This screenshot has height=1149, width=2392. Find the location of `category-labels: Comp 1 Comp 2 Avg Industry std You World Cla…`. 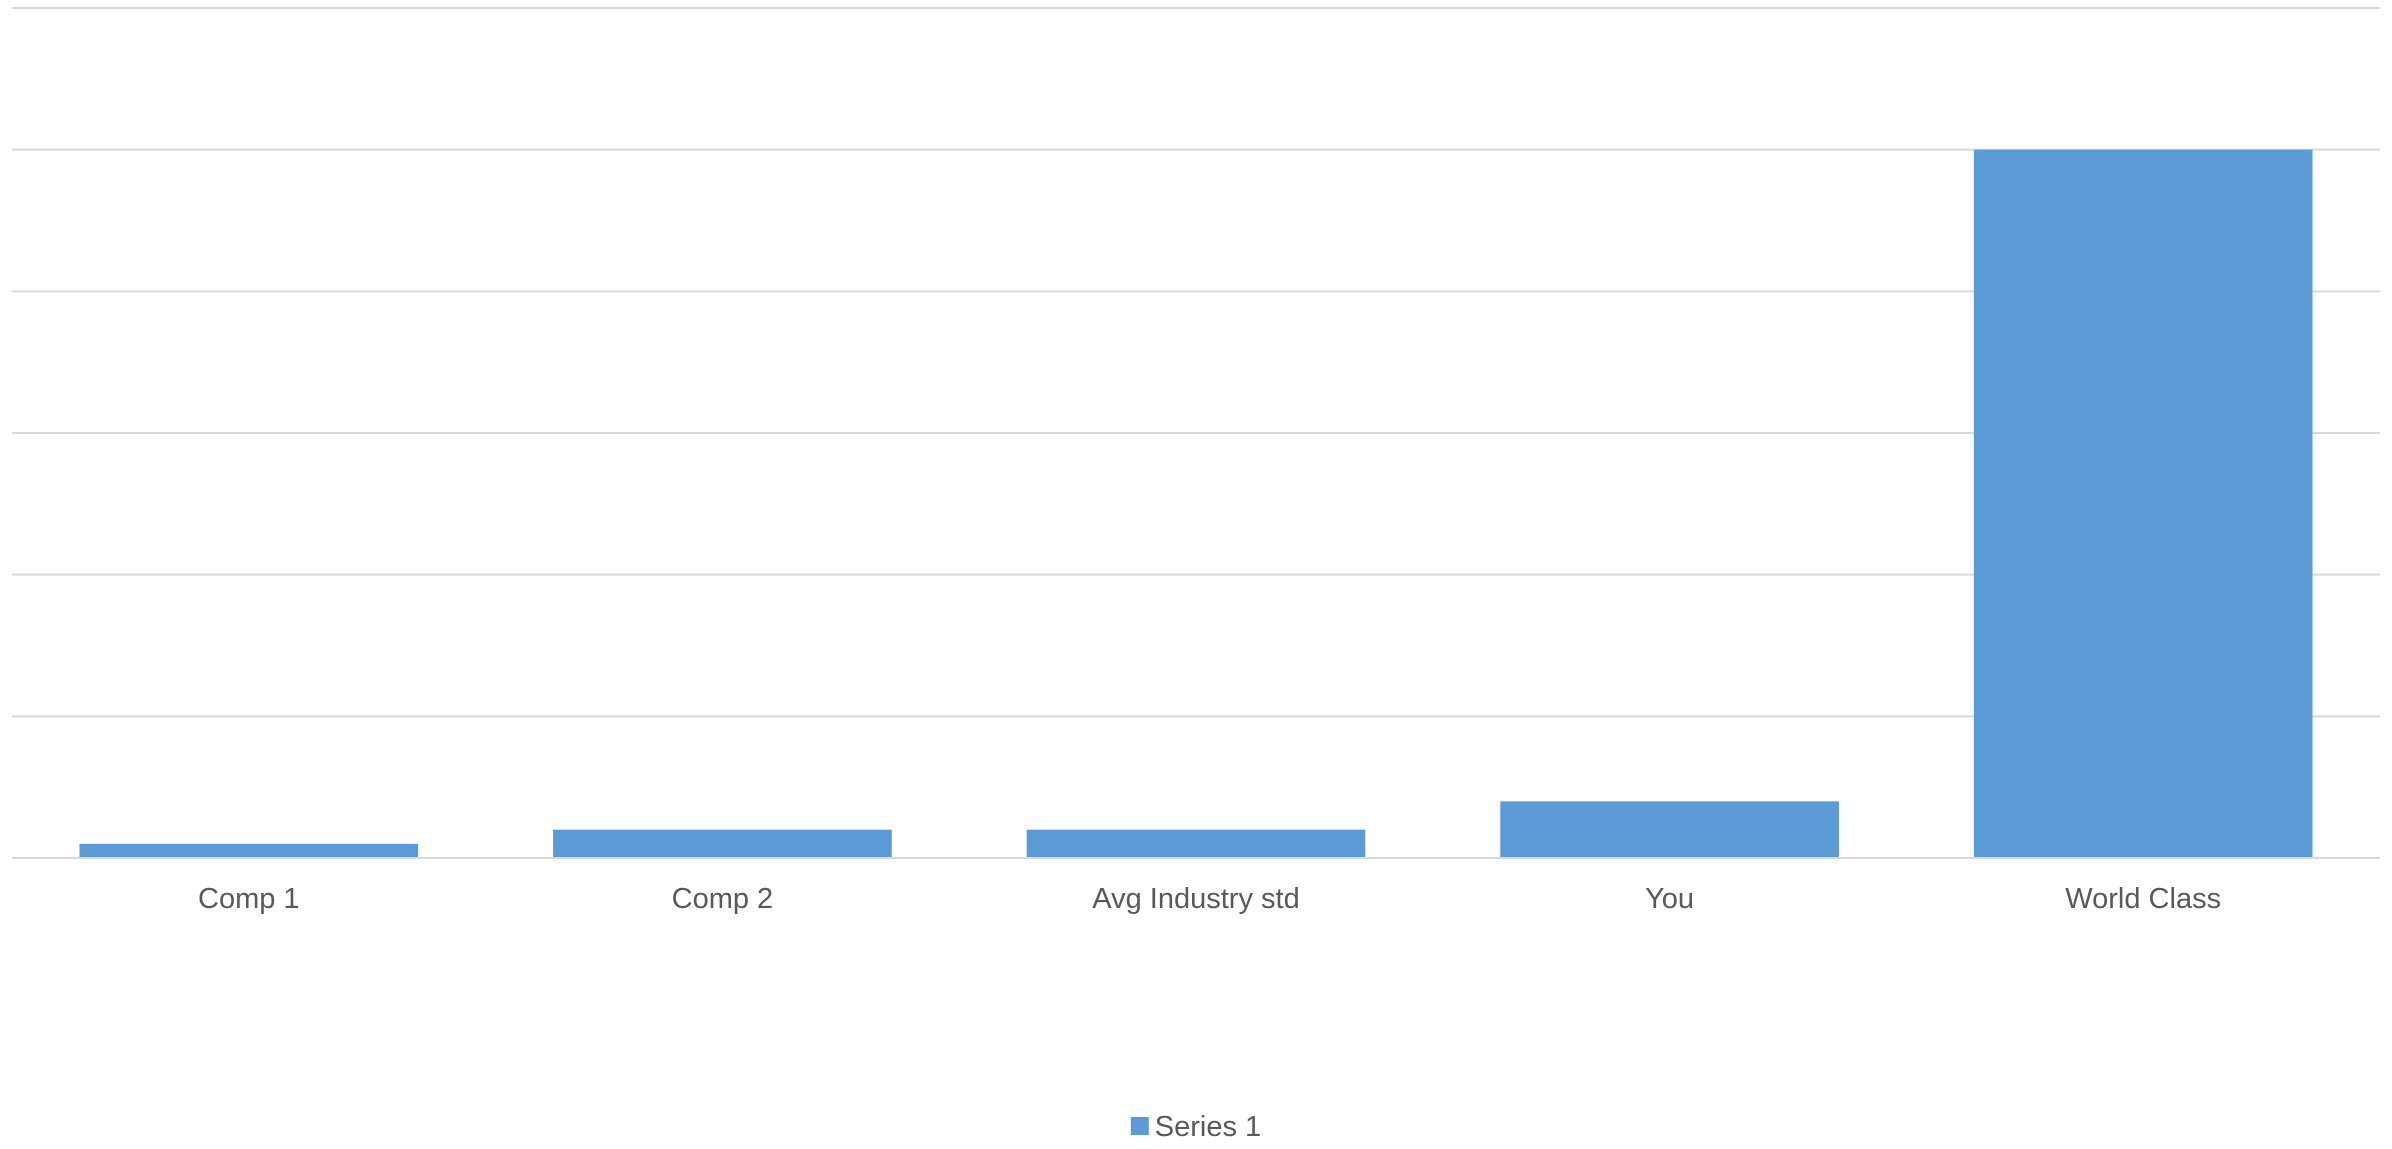

category-labels: Comp 1 Comp 2 Avg Industry std You World Cla… is located at coordinates (1209, 899).